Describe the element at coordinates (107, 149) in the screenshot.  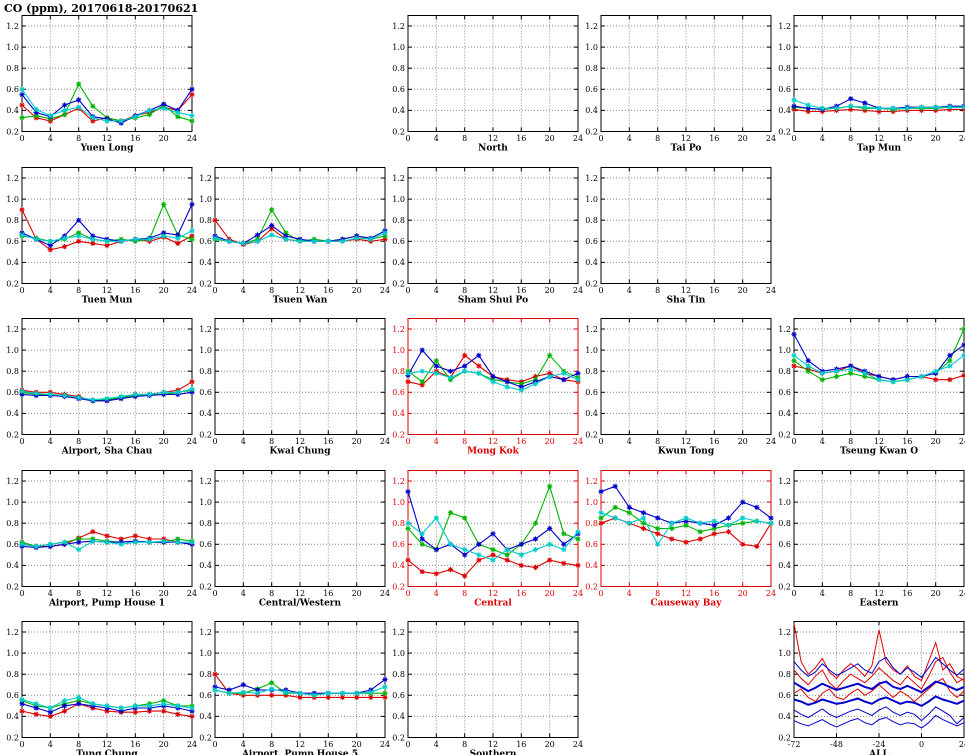
I see `panel-title: Yuen Long` at that location.